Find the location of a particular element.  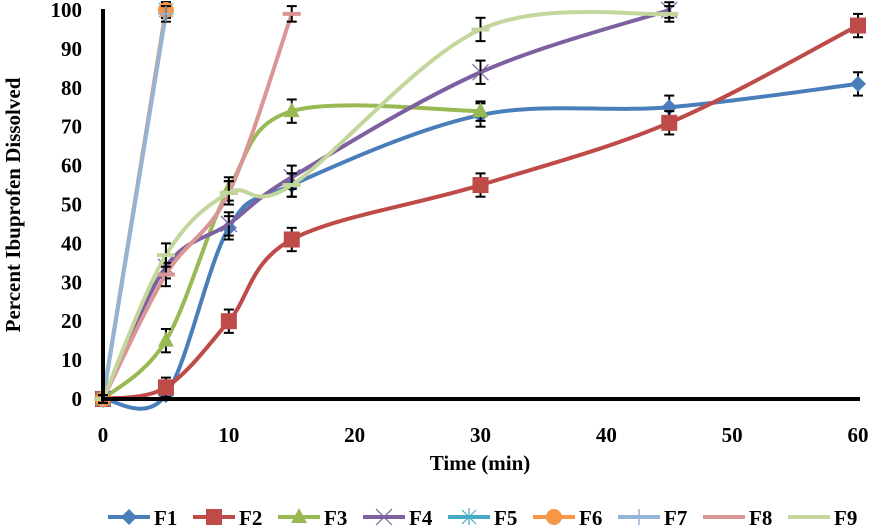

legend-item-f6: F6 is located at coordinates (567, 515).